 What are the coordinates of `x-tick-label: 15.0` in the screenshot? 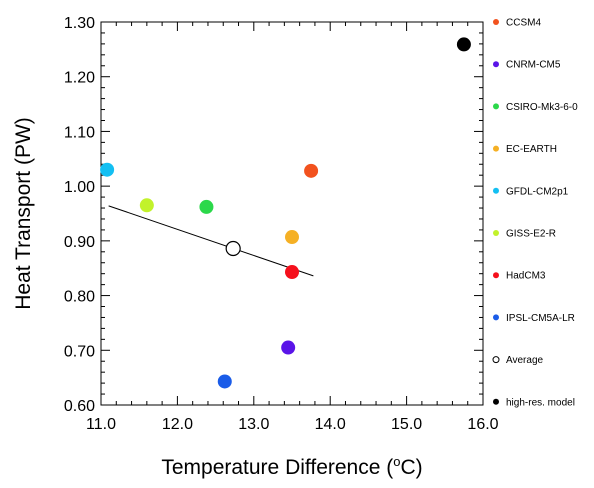 It's located at (406, 424).